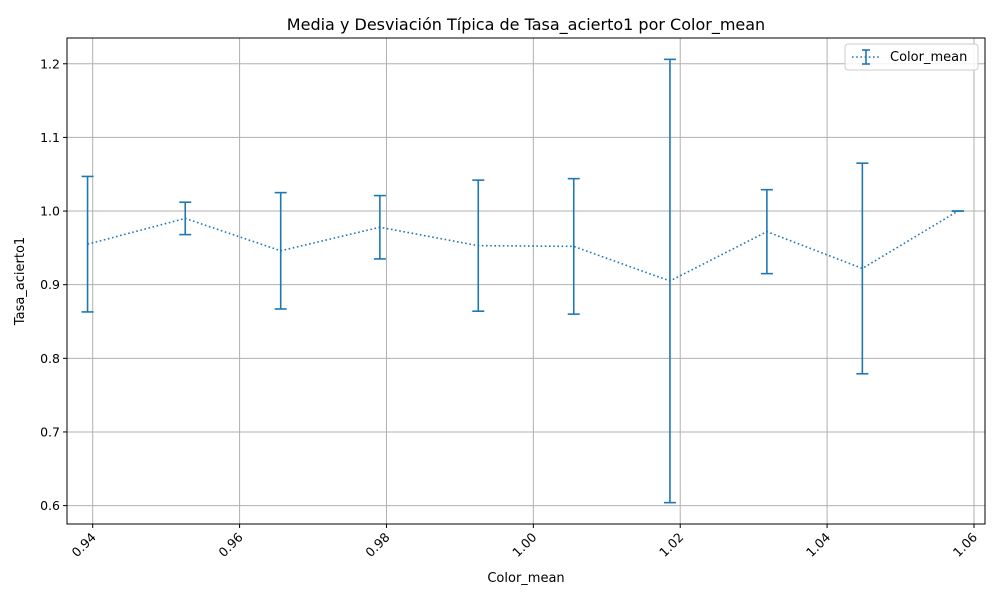  Describe the element at coordinates (524, 544) in the screenshot. I see `x-tick-label: 1.00` at that location.